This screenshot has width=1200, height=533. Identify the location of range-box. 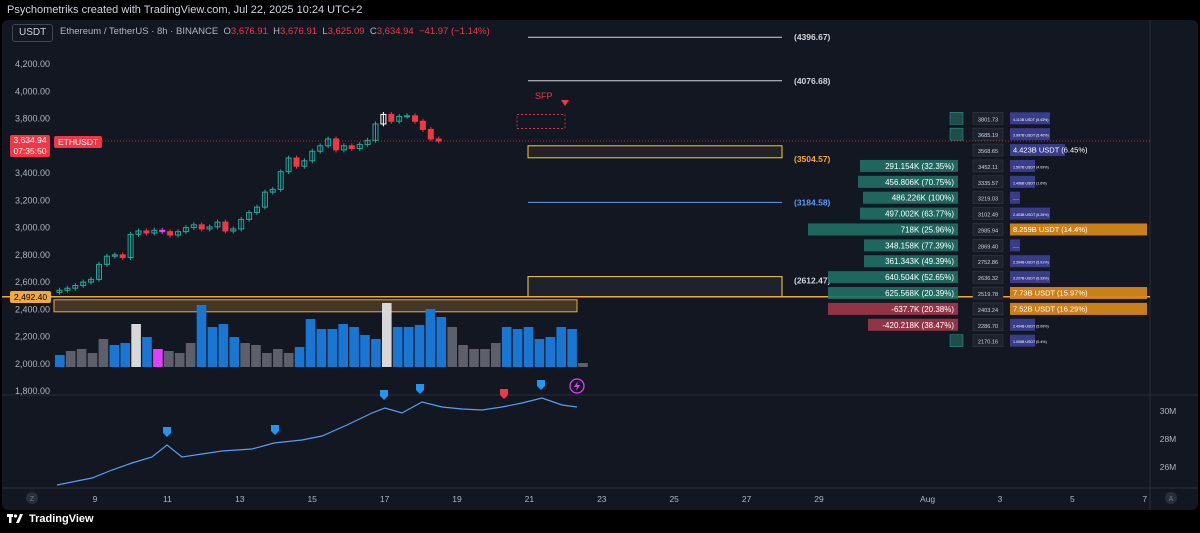
(315, 306).